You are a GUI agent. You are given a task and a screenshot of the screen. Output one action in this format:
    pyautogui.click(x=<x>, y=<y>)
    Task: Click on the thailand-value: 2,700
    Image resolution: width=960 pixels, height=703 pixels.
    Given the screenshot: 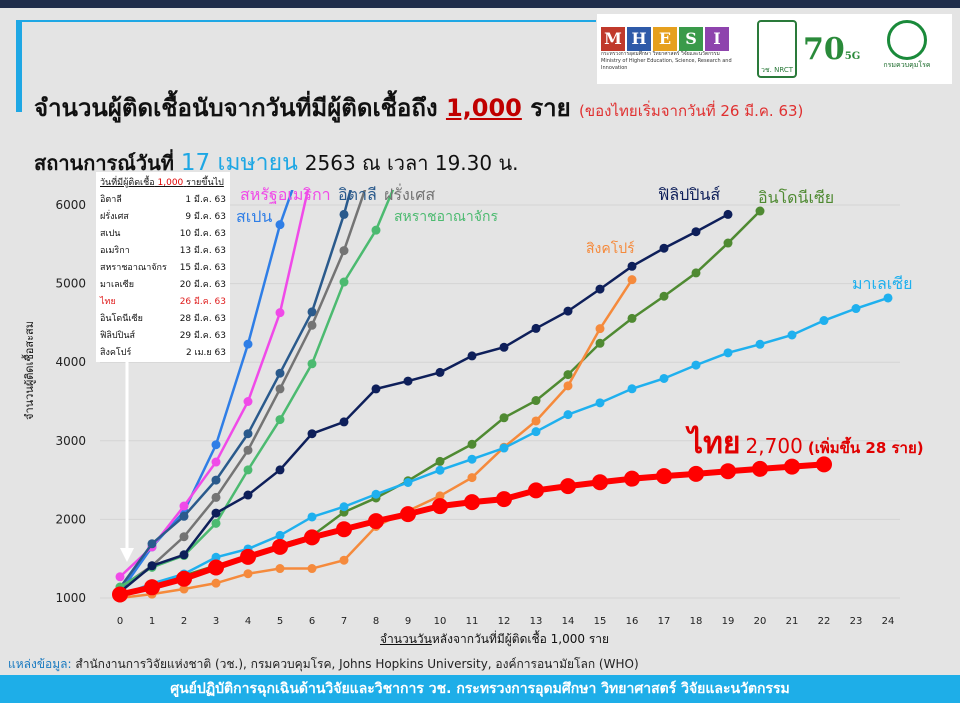 What is the action you would take?
    pyautogui.click(x=774, y=446)
    